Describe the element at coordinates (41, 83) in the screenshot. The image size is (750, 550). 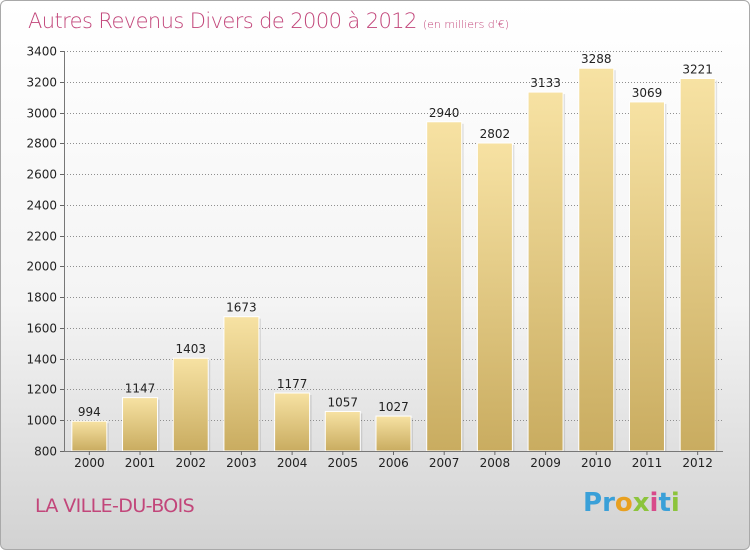
I see `y-tick-label: 3200` at that location.